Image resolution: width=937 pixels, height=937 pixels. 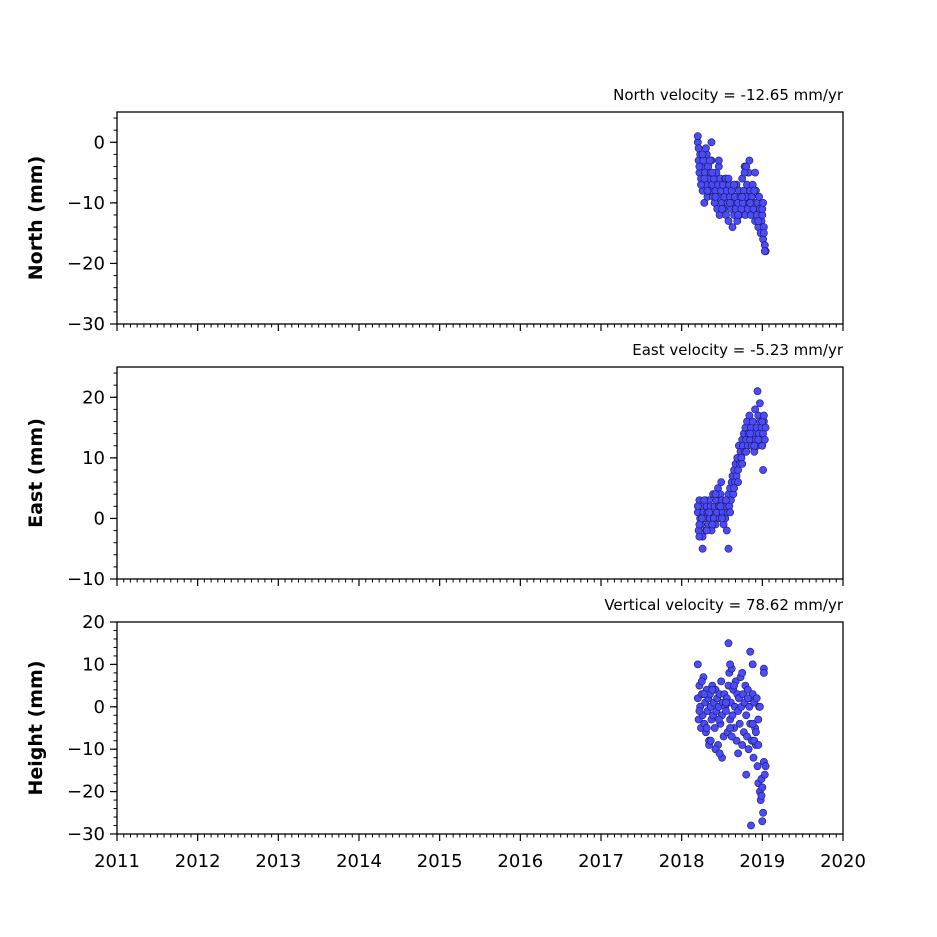 I want to click on north-y-axis-label: North (mm), so click(x=36, y=218).